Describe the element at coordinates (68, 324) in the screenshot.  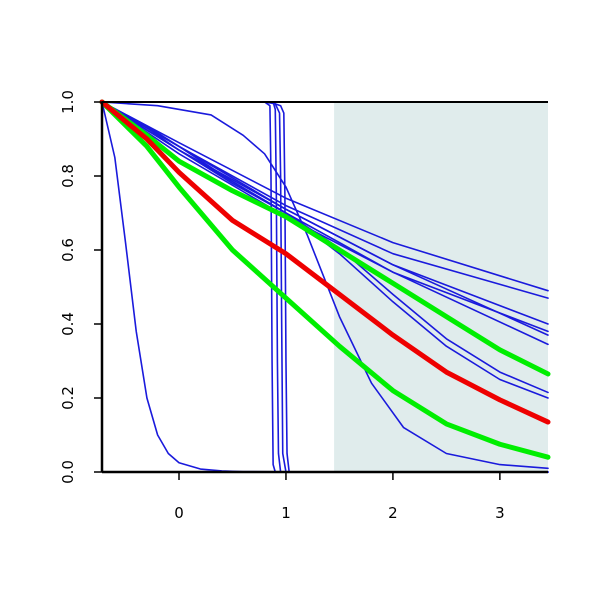
I see `y-tick-label: 0.4` at that location.